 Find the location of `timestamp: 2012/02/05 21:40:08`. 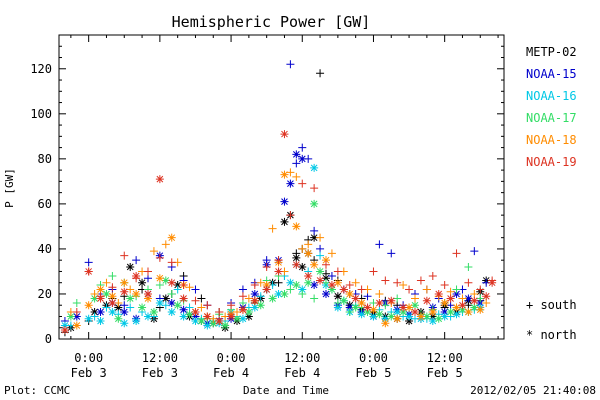

timestamp: 2012/02/05 21:40:08 is located at coordinates (533, 390).